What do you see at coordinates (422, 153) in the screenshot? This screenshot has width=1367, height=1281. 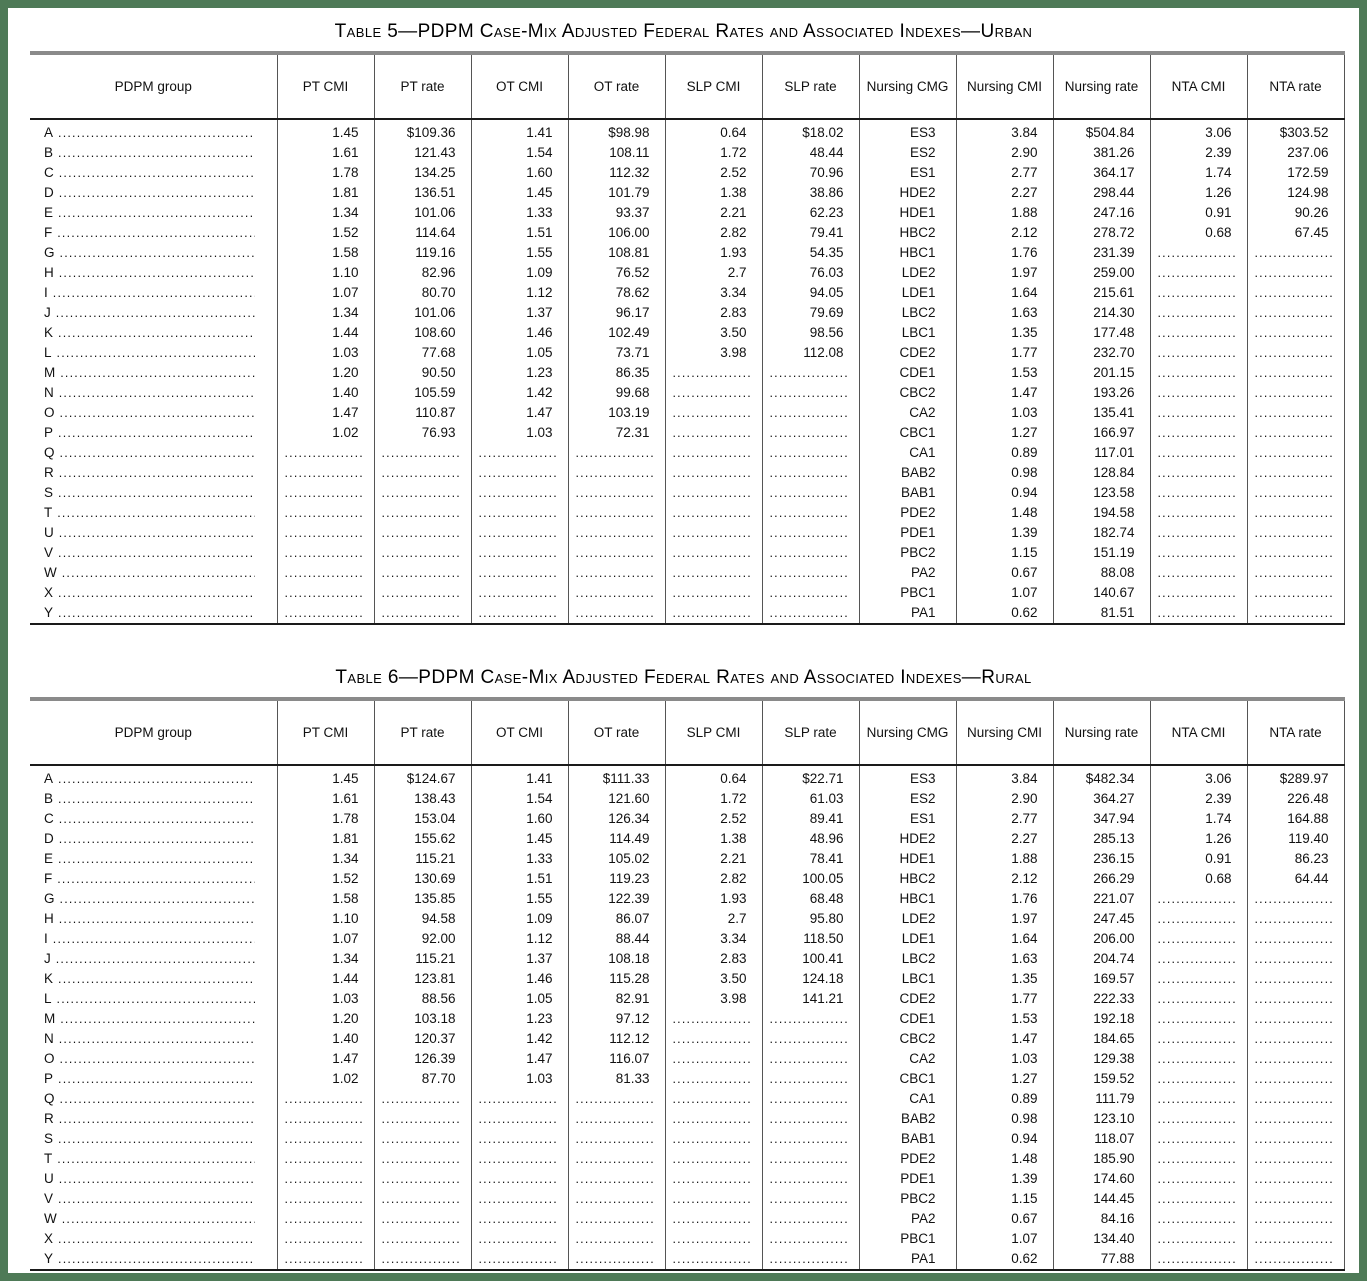 I see `cell-pt-rate: 121.43` at bounding box center [422, 153].